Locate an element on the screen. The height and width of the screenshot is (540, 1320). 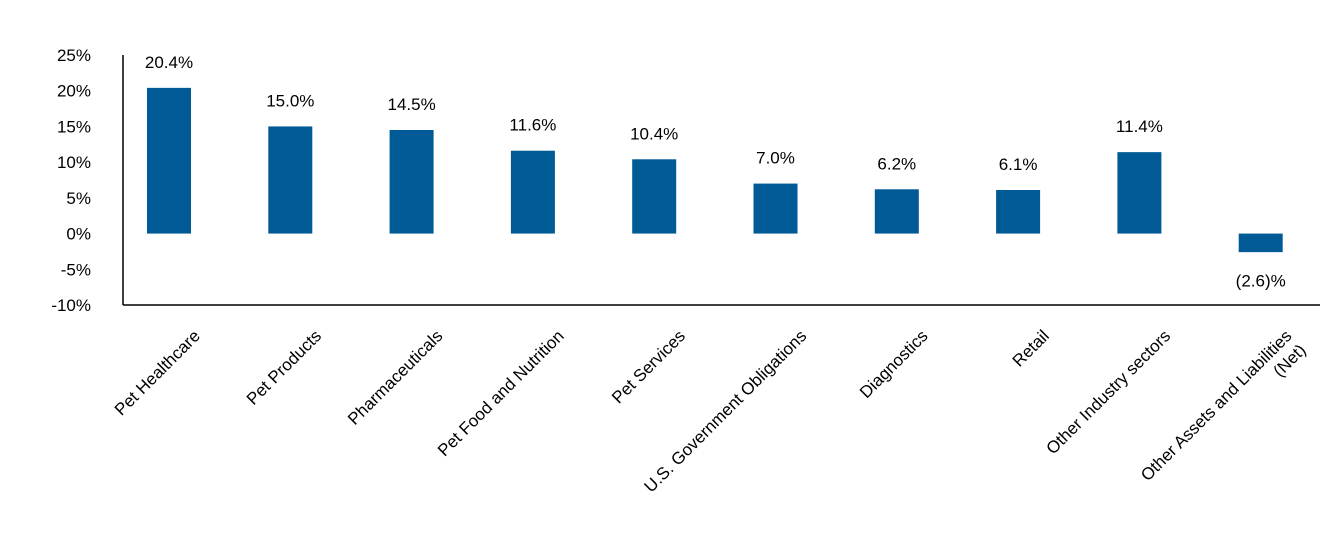
category-label-line: Other Industry sectors is located at coordinates (1109, 392).